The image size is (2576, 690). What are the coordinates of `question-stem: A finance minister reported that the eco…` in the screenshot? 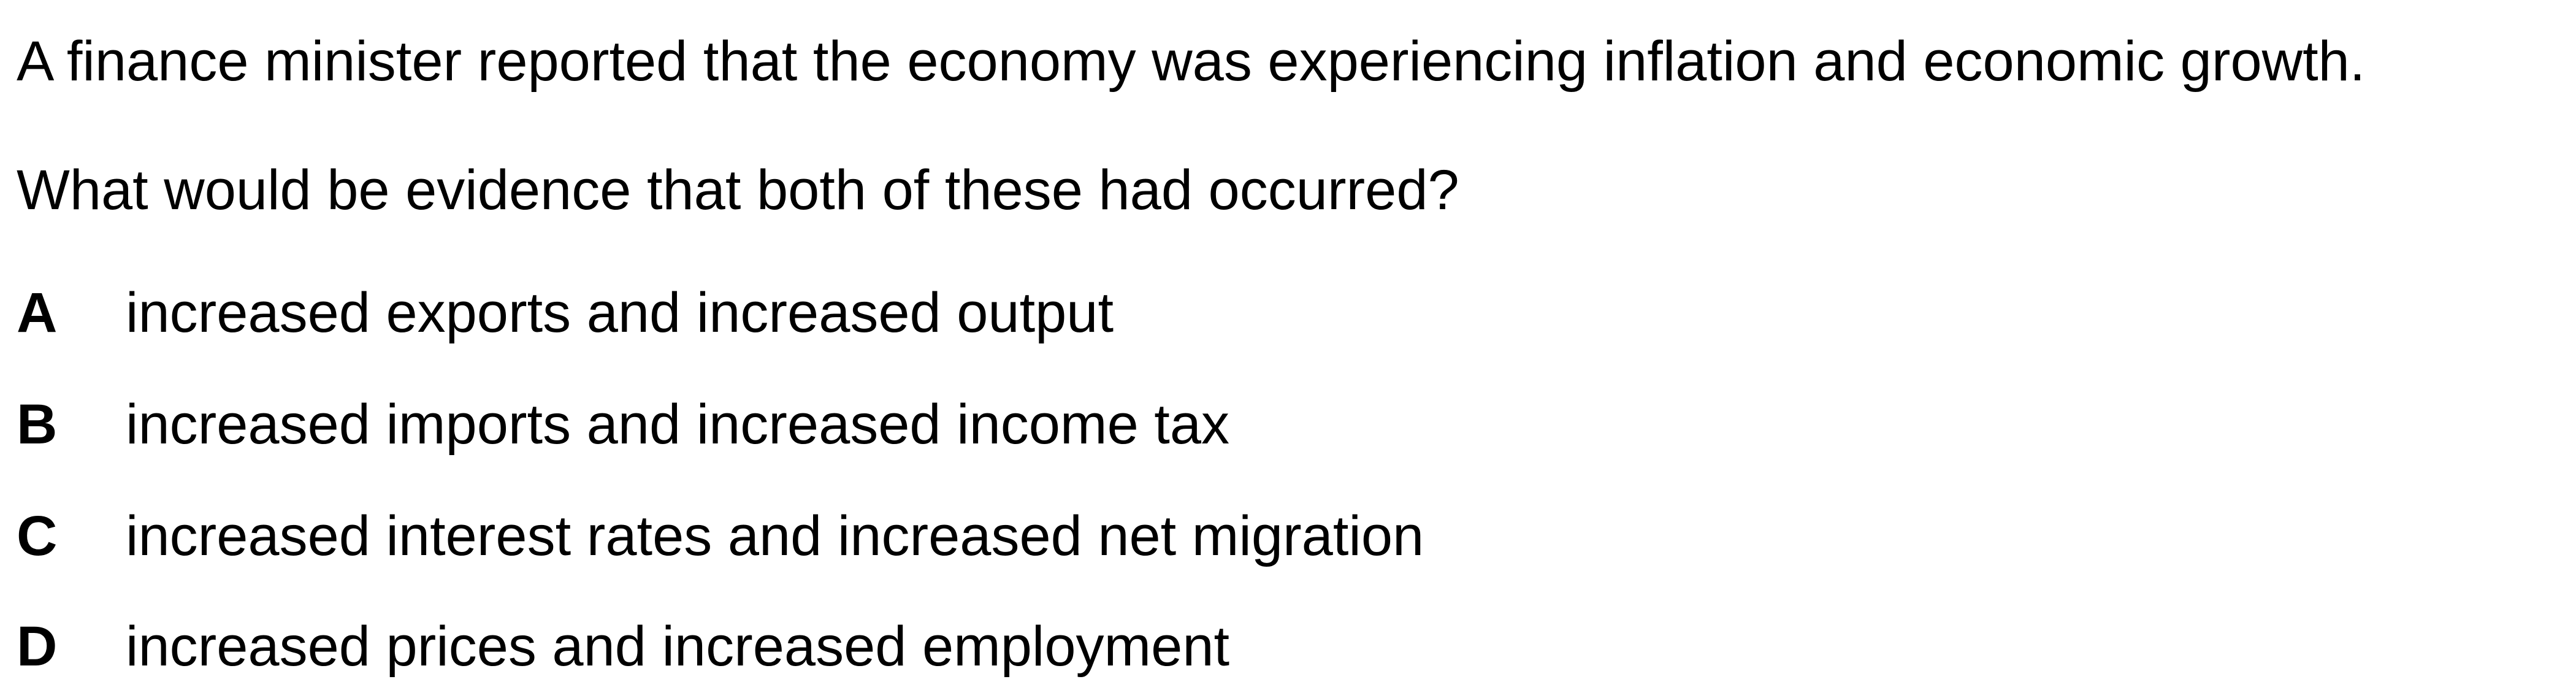 It's located at (1191, 61).